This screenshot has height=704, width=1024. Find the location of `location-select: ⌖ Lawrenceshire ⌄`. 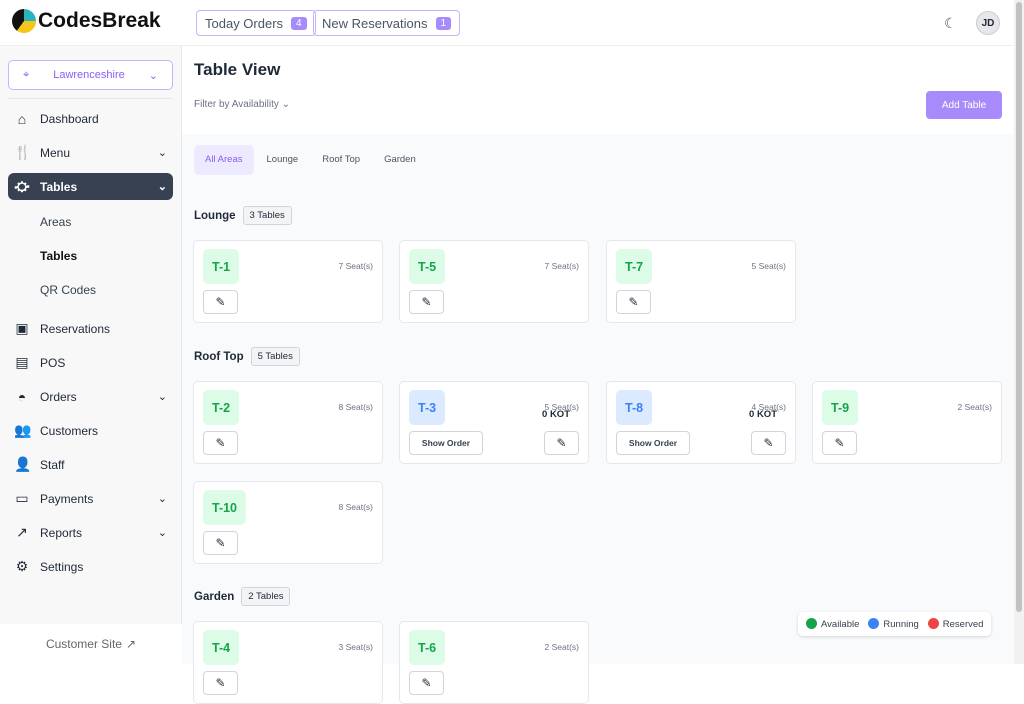

location-select: ⌖ Lawrenceshire ⌄ is located at coordinates (90, 75).